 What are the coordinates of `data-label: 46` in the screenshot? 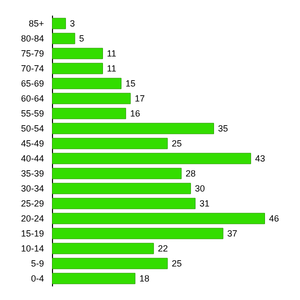 It's located at (273, 219).